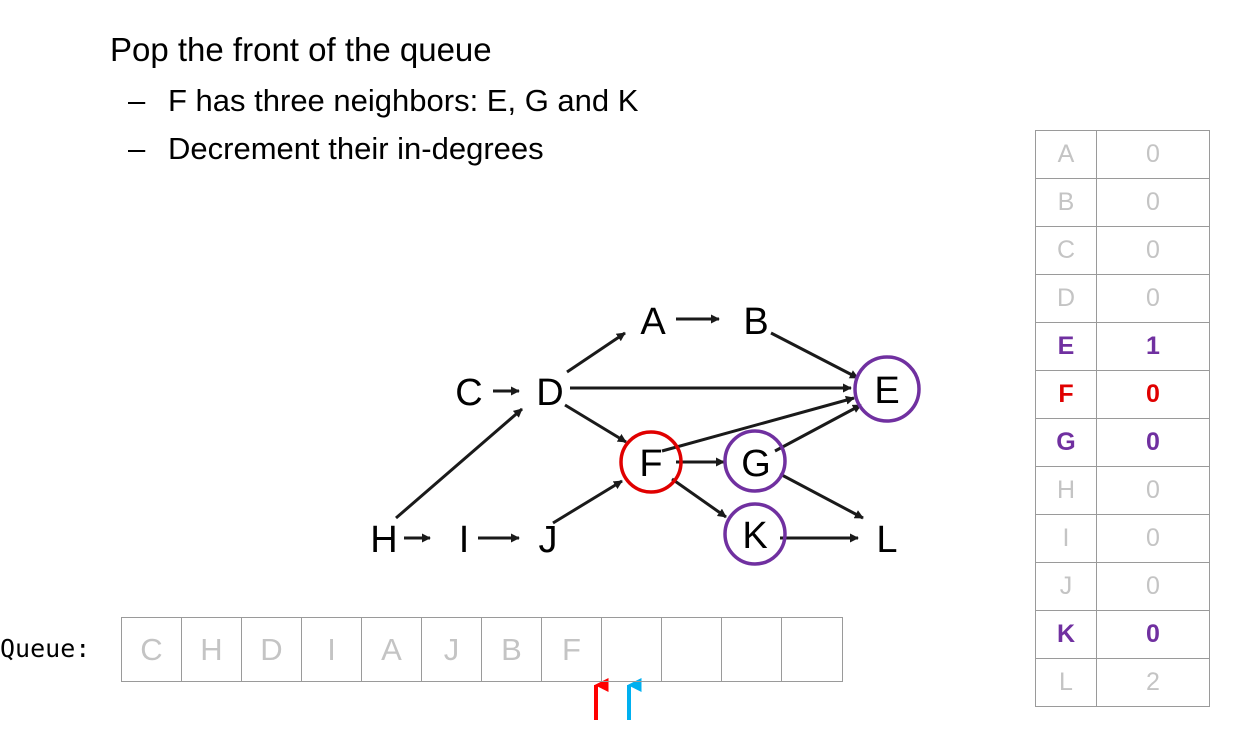  Describe the element at coordinates (383, 540) in the screenshot. I see `node-h: H` at that location.